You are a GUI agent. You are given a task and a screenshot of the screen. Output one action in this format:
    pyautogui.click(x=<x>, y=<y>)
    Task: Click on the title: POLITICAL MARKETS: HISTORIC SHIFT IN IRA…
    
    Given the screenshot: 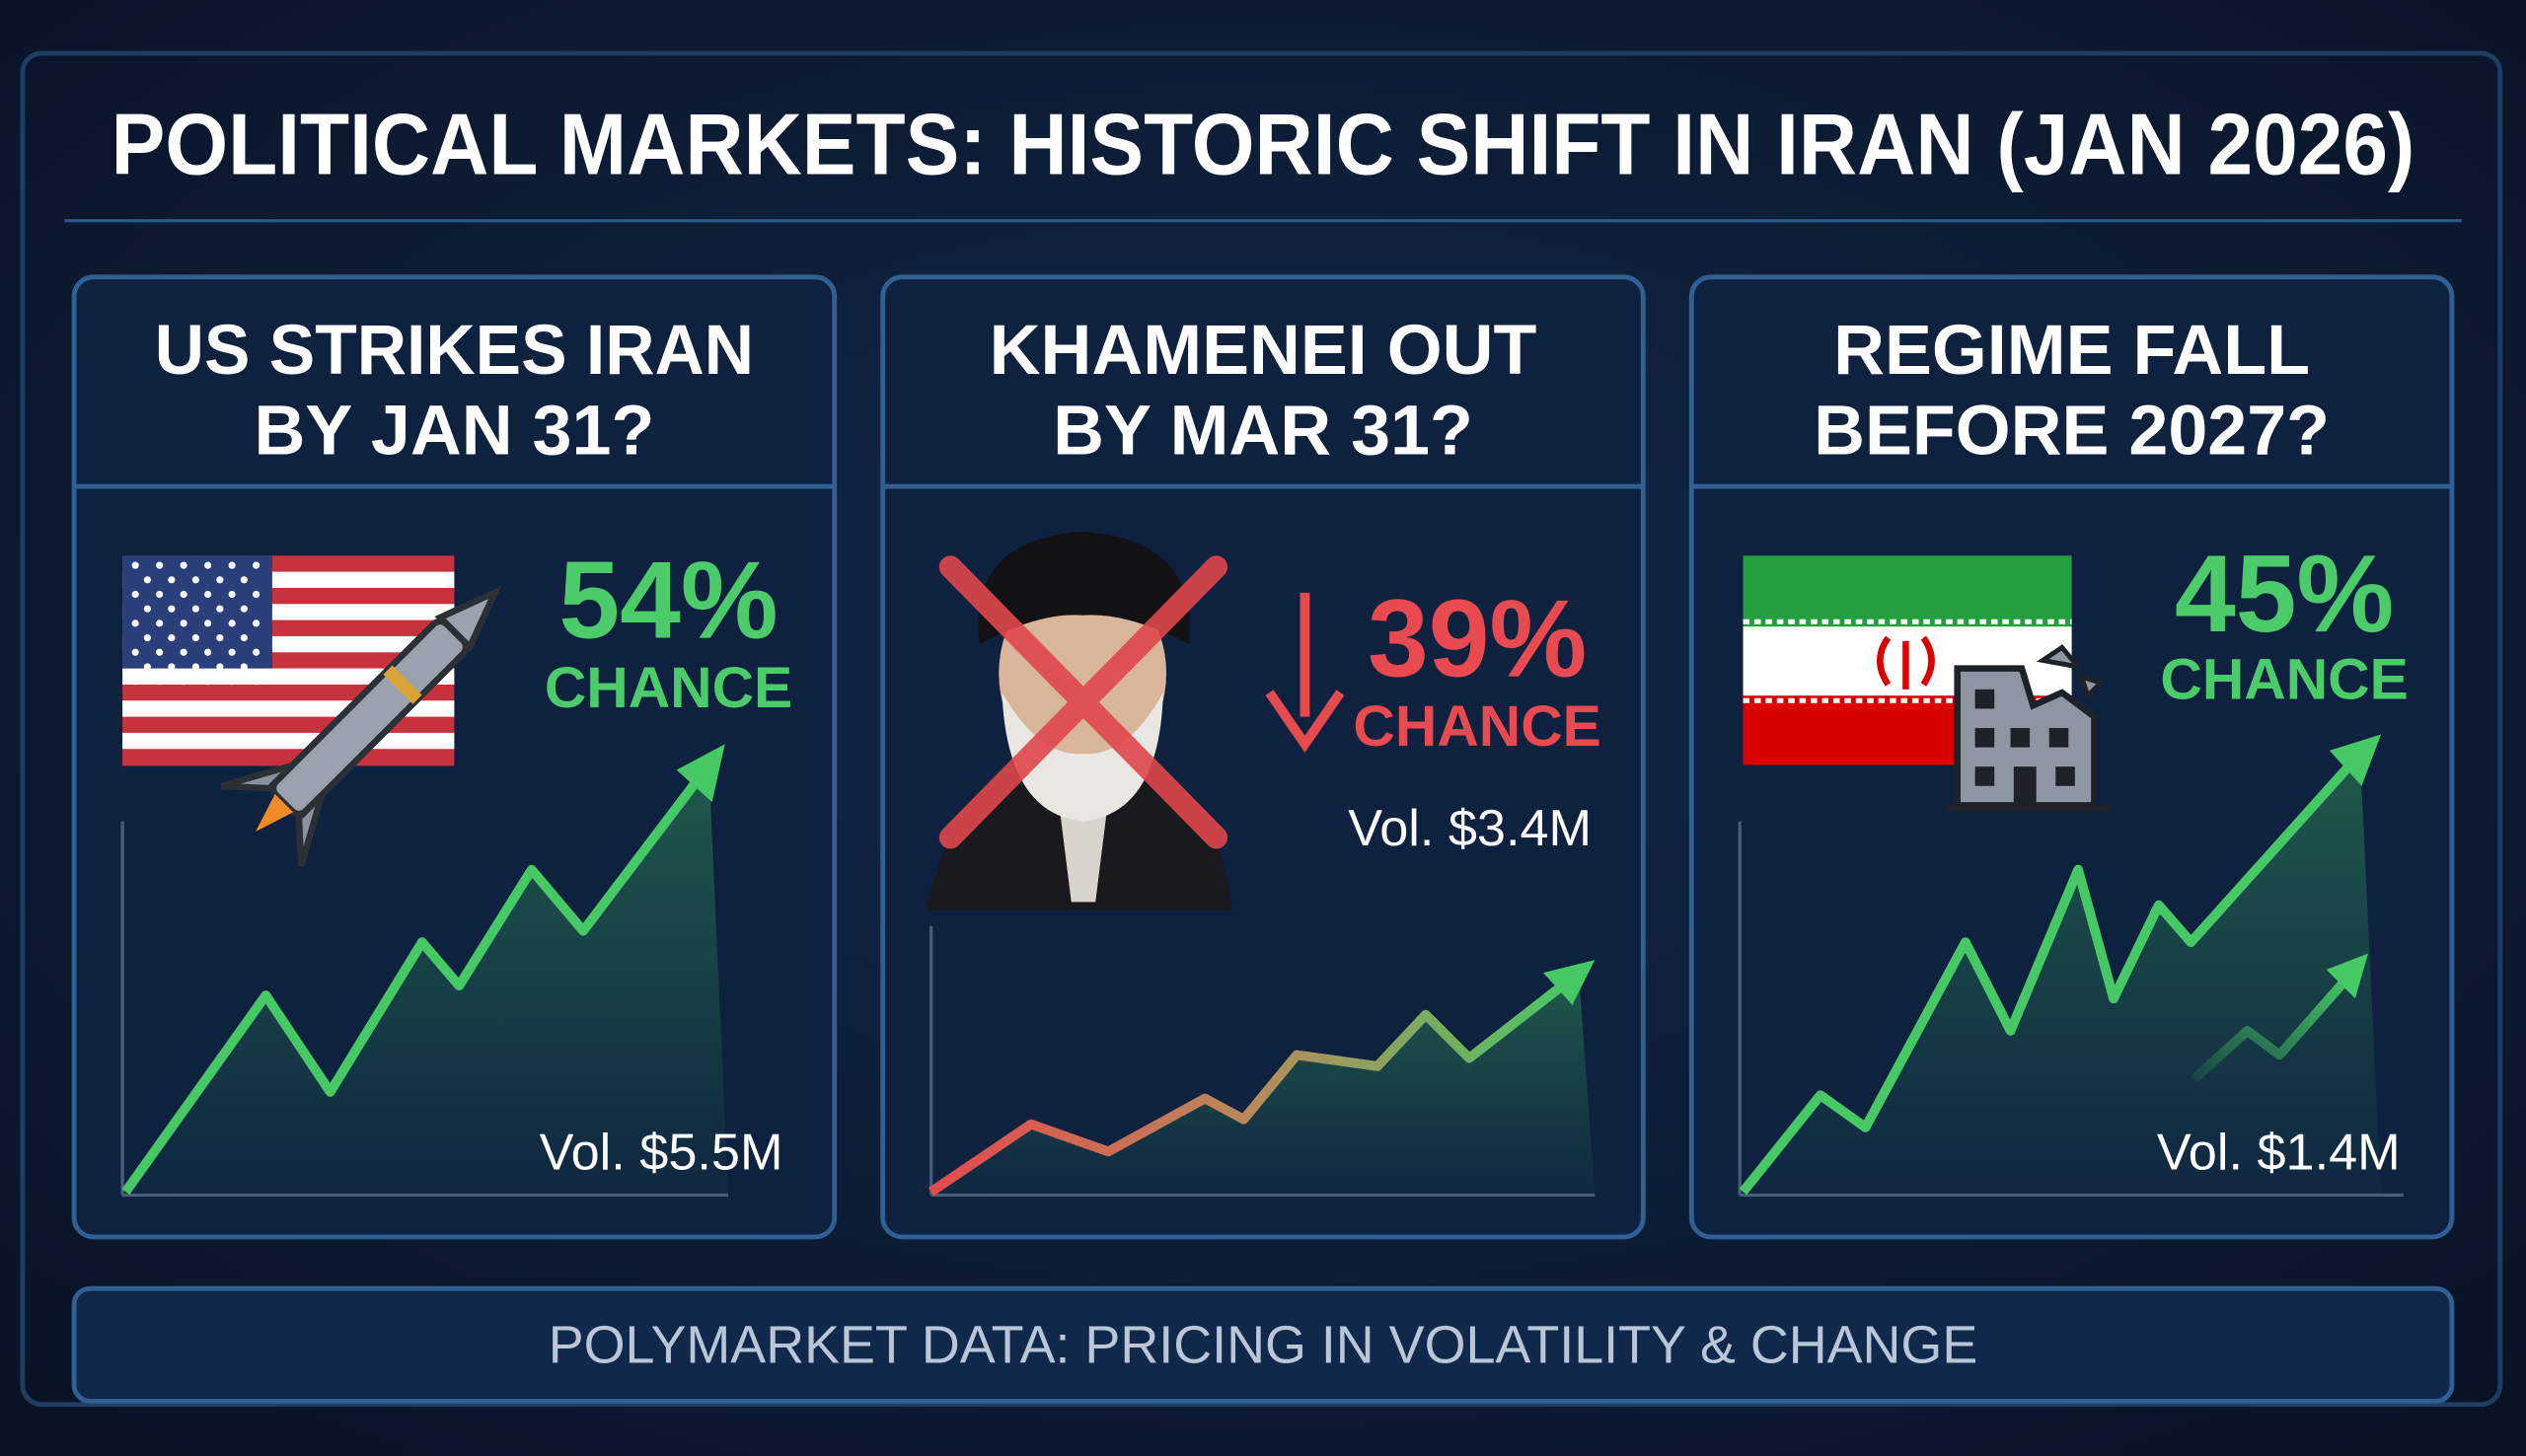 What is the action you would take?
    pyautogui.click(x=1263, y=143)
    